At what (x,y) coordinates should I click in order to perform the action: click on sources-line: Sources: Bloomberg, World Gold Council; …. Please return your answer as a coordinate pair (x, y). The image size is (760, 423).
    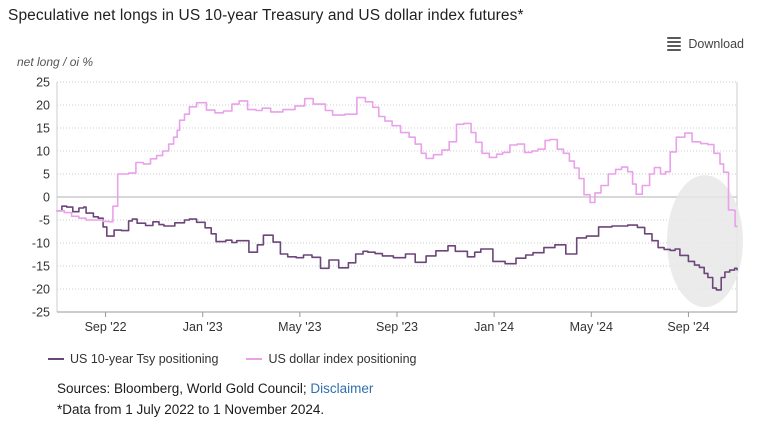
    Looking at the image, I should click on (215, 388).